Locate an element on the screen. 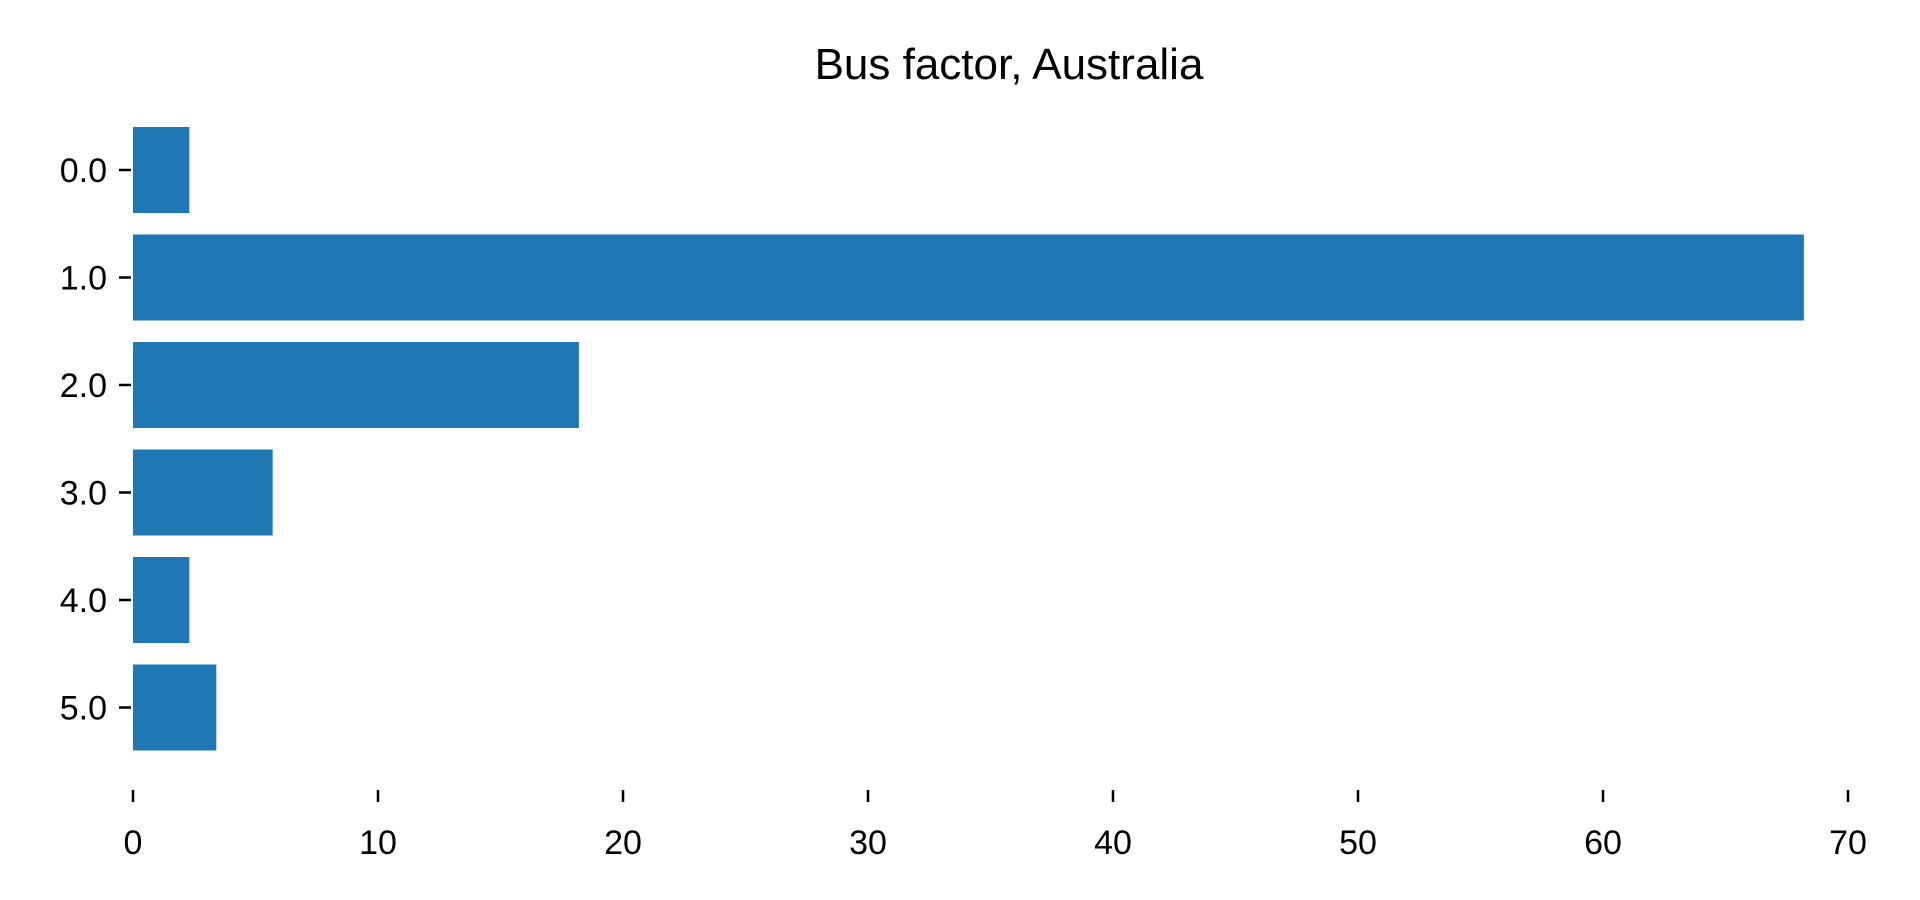 The width and height of the screenshot is (1920, 900). y-tick-label: 1.0 is located at coordinates (83, 279).